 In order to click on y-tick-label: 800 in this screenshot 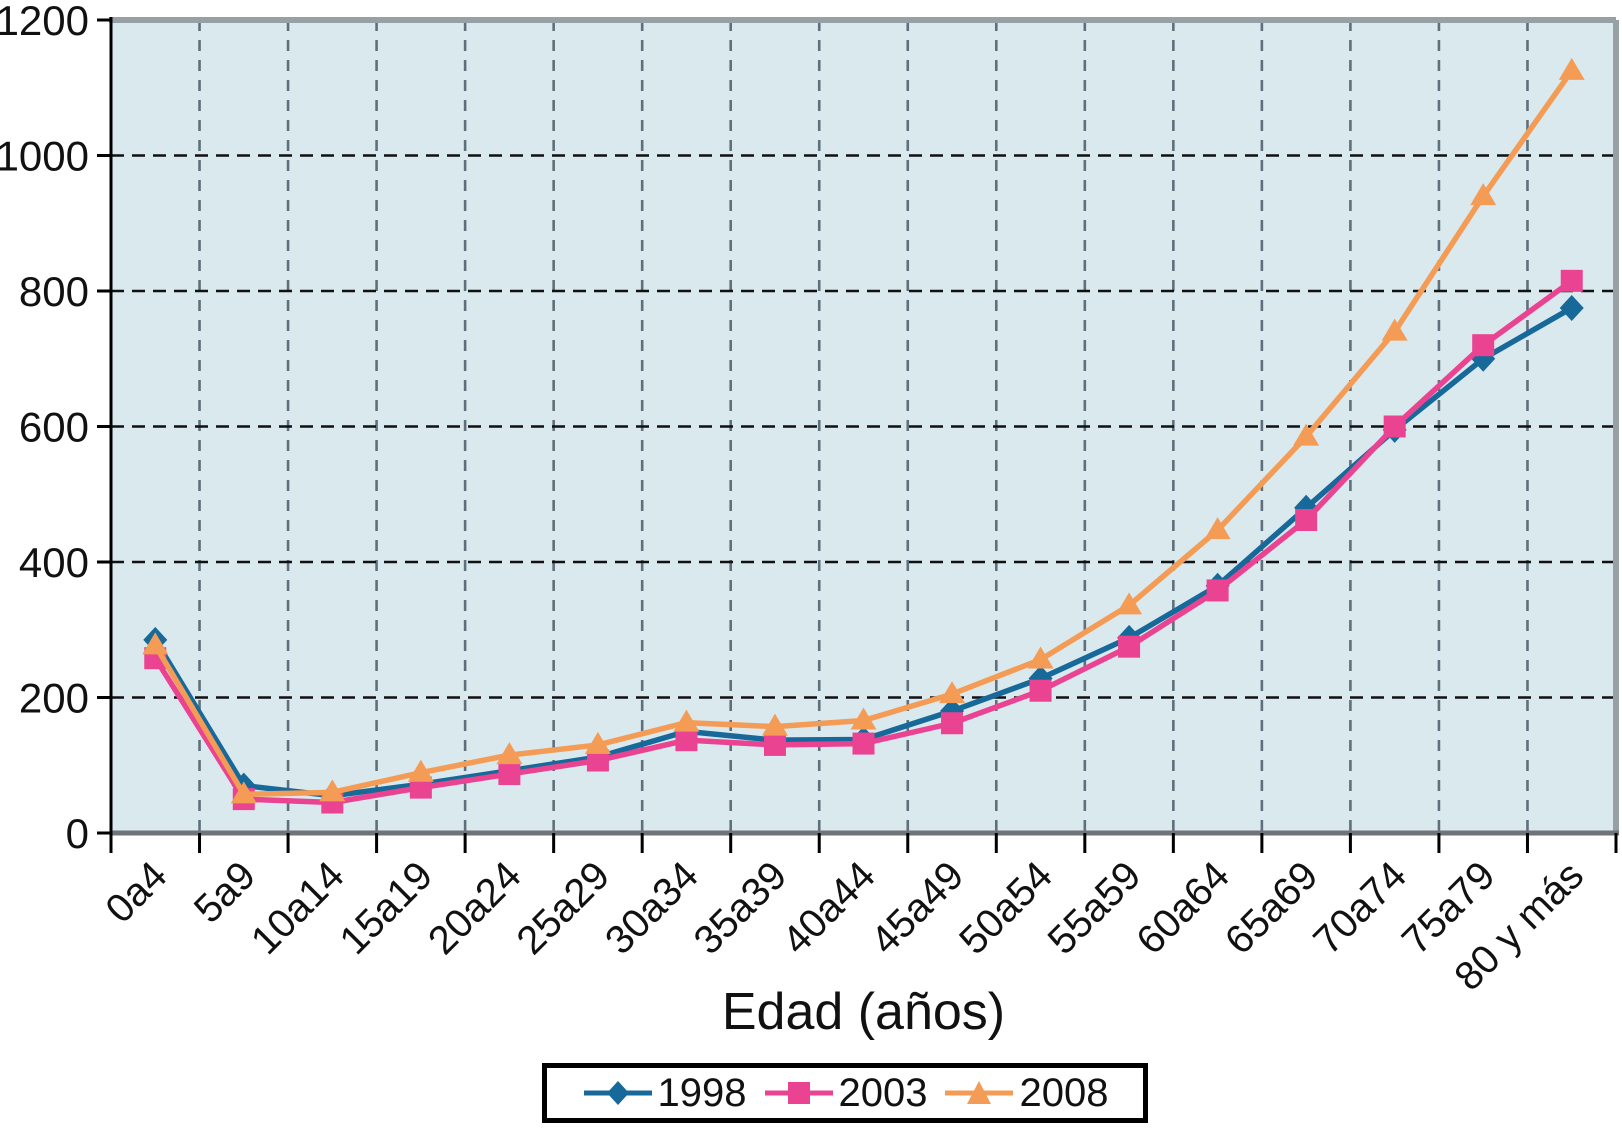, I will do `click(54, 291)`.